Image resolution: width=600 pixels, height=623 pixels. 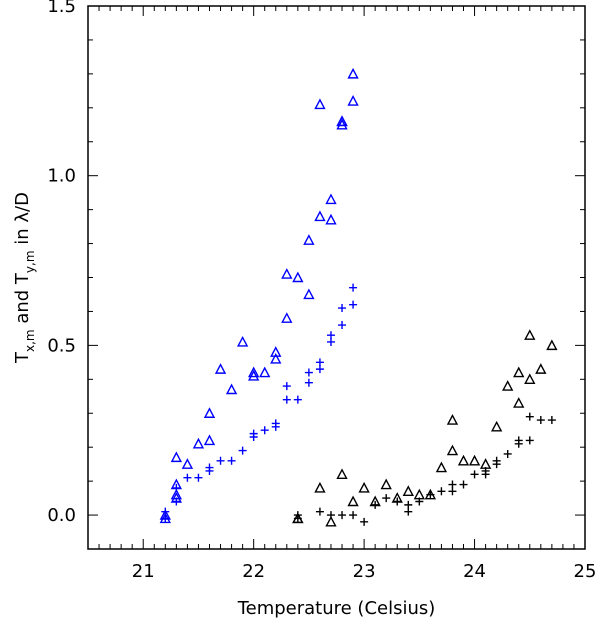 What do you see at coordinates (61, 176) in the screenshot?
I see `y-tick-label: 1.0` at bounding box center [61, 176].